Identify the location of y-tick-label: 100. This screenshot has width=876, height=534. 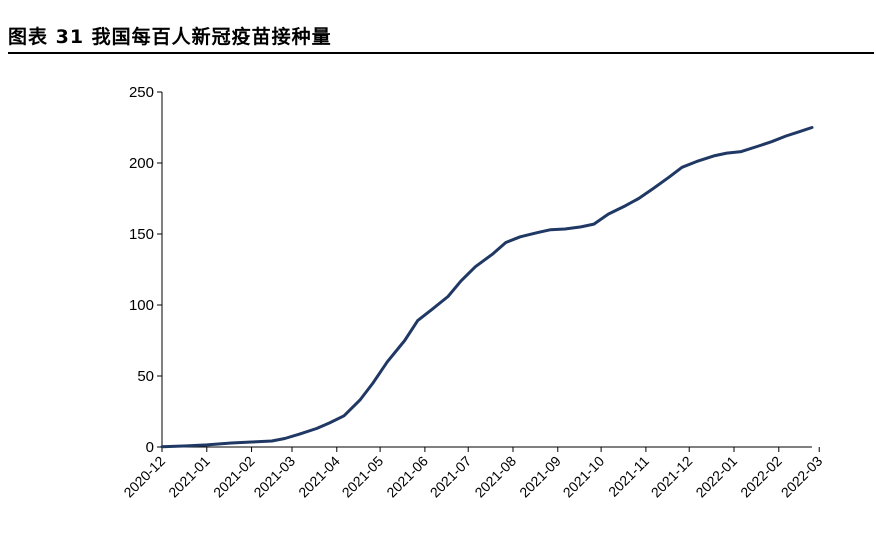
(141, 305).